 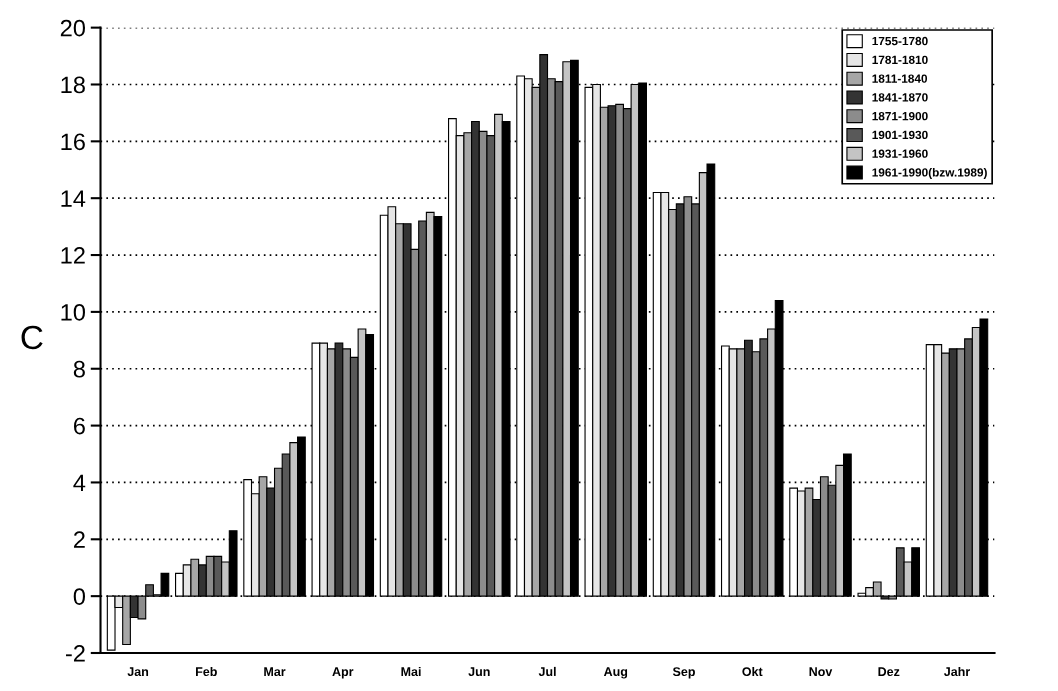 I want to click on y-tick-label: 12, so click(x=73, y=255).